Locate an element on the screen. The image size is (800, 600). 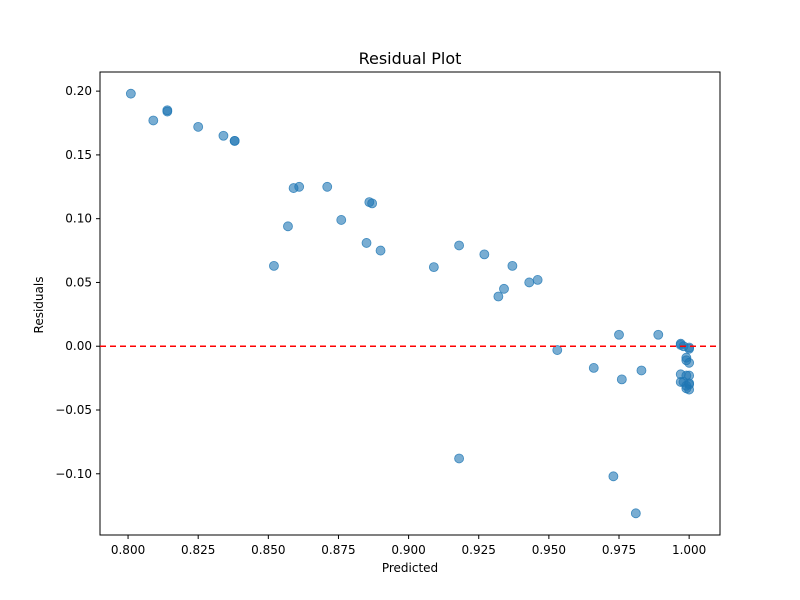
x-tick-label: 0.875 is located at coordinates (338, 550).